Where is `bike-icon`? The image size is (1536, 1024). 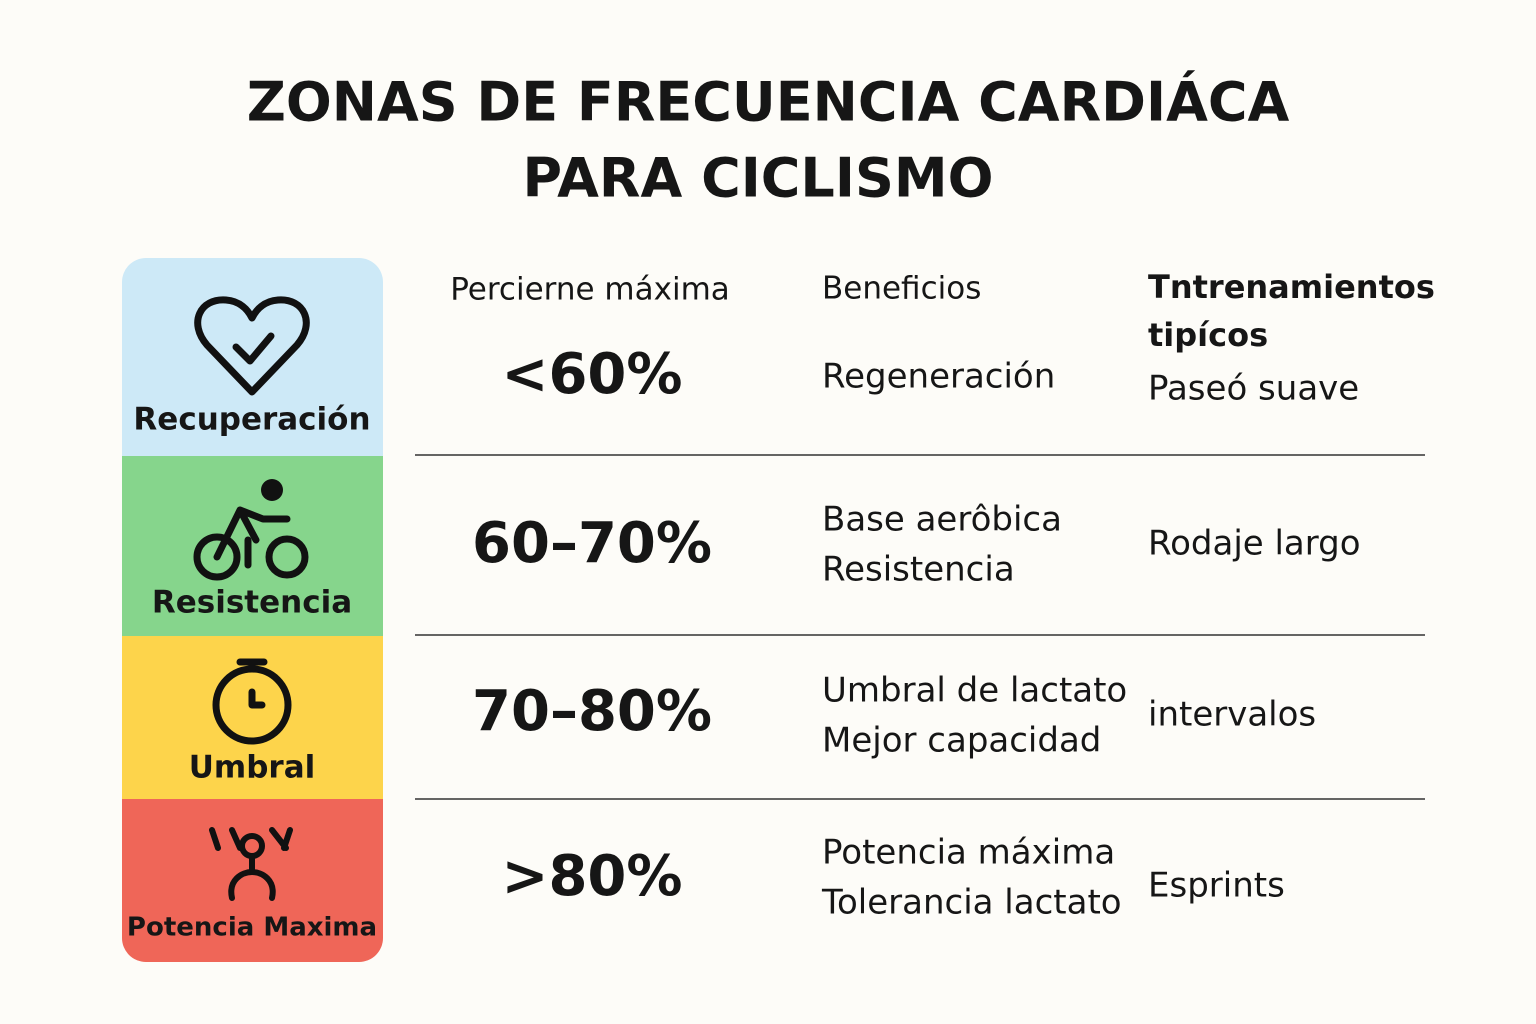
bike-icon is located at coordinates (251, 530).